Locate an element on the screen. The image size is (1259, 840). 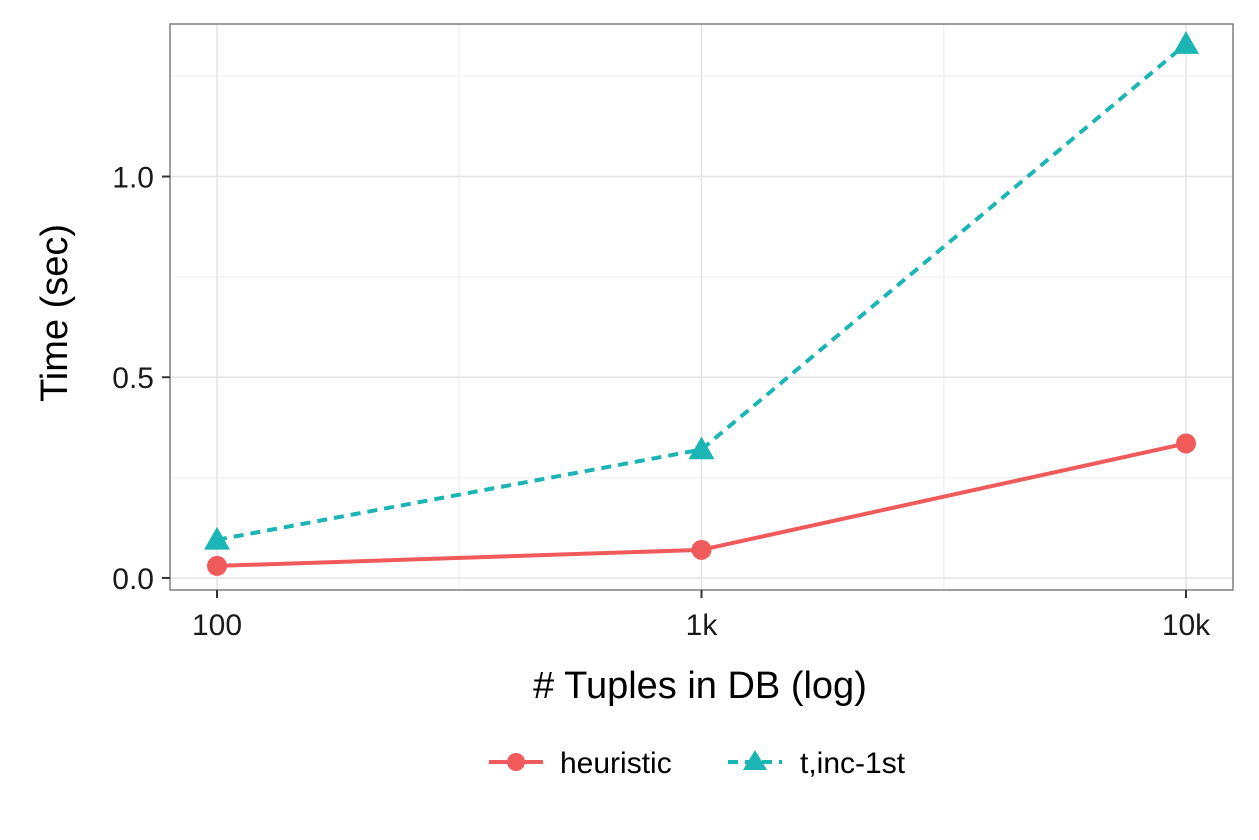
y-axis-title: Time (sec) is located at coordinates (55, 313).